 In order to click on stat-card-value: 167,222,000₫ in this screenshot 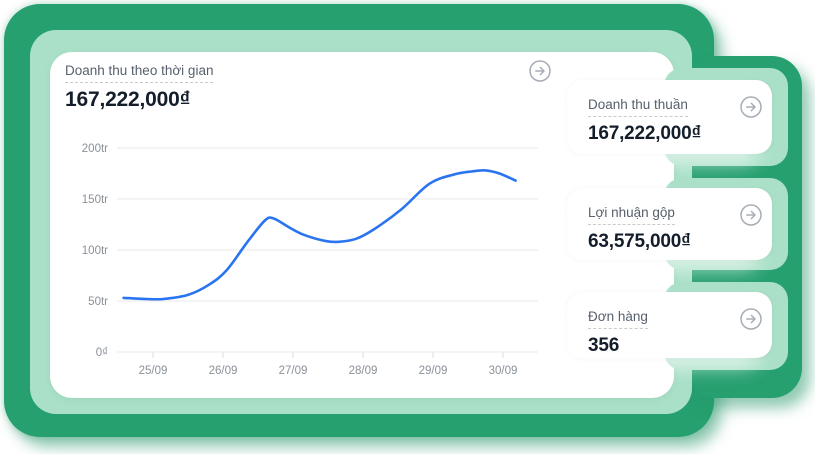, I will do `click(645, 133)`.